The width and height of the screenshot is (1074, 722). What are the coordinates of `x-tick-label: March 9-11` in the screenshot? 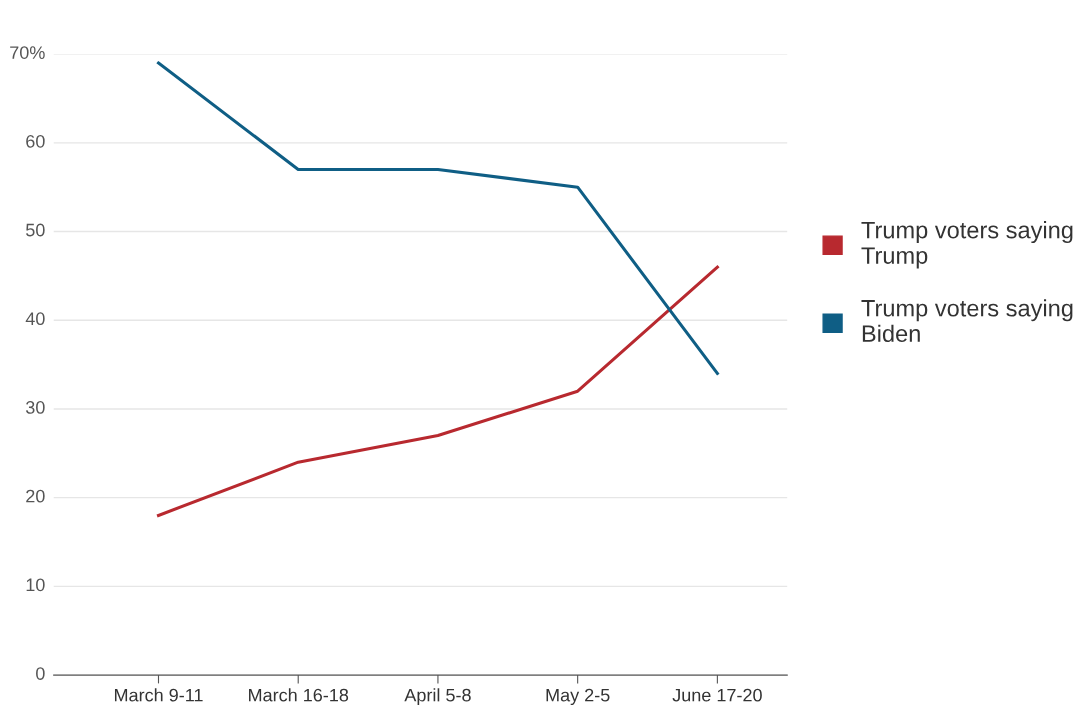 It's located at (158, 695).